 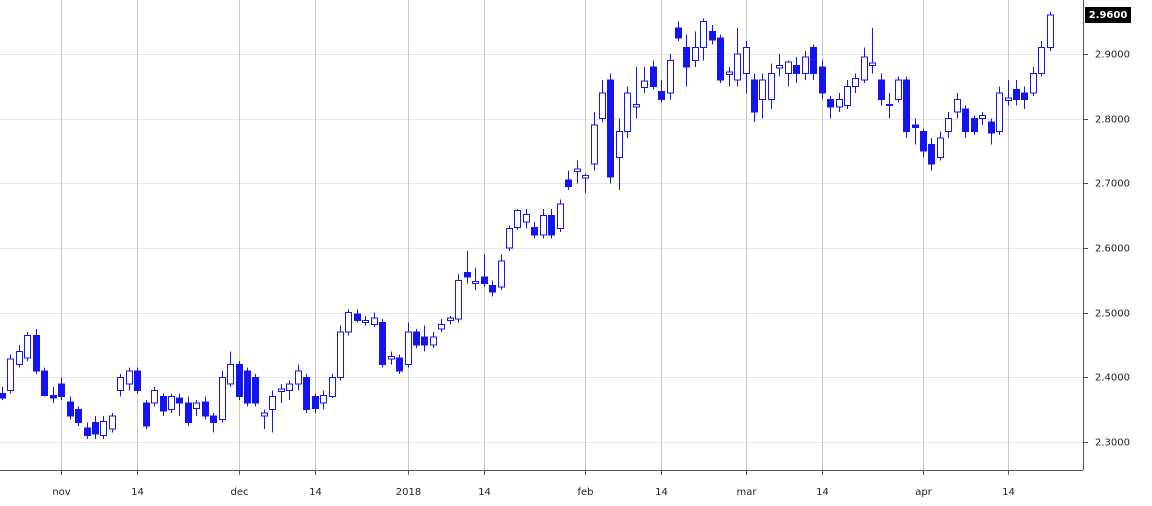 I want to click on y-tick-label: 2.9000, so click(x=1112, y=55).